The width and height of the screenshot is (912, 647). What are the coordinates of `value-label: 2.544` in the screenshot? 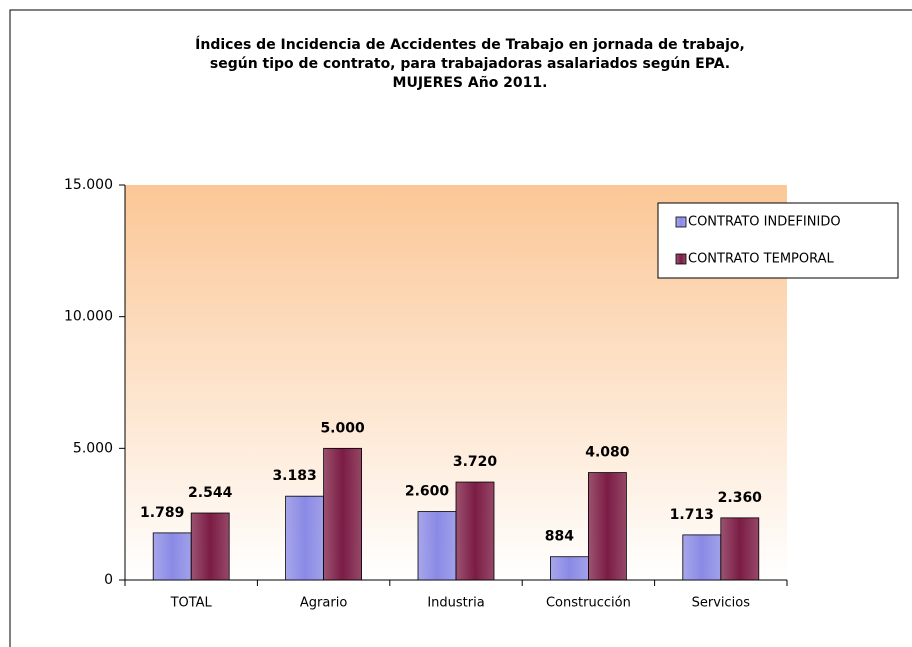 It's located at (210, 493).